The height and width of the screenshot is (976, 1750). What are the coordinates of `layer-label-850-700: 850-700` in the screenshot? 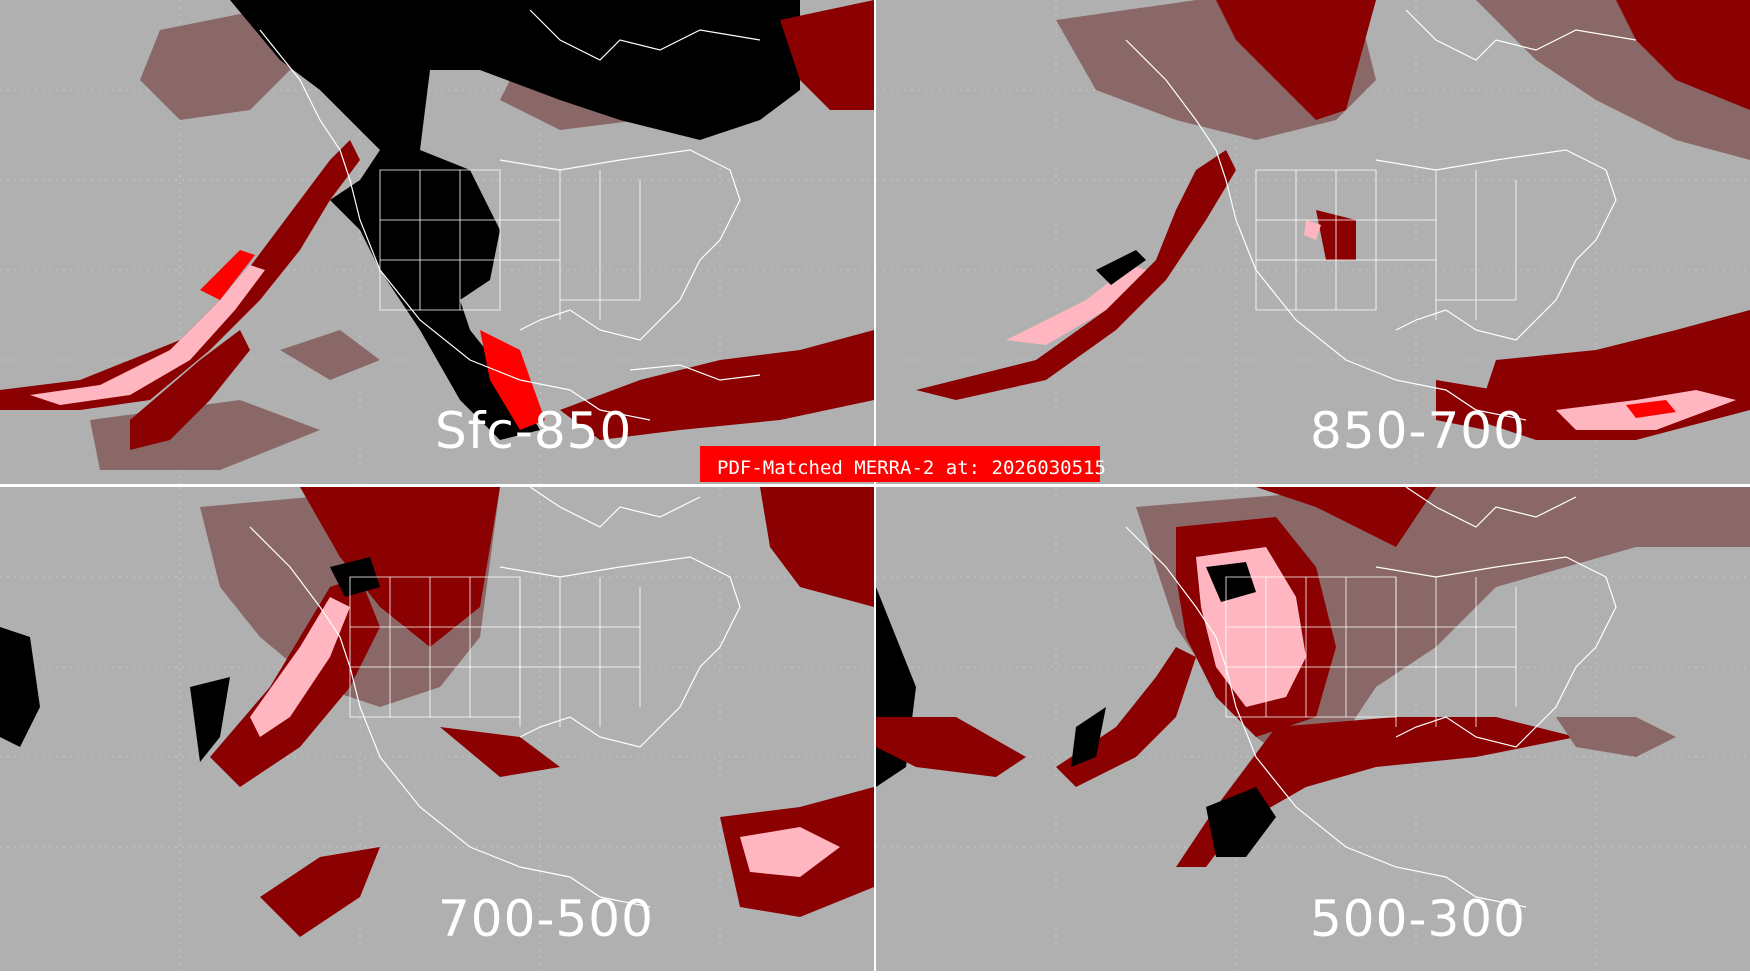 It's located at (1418, 431).